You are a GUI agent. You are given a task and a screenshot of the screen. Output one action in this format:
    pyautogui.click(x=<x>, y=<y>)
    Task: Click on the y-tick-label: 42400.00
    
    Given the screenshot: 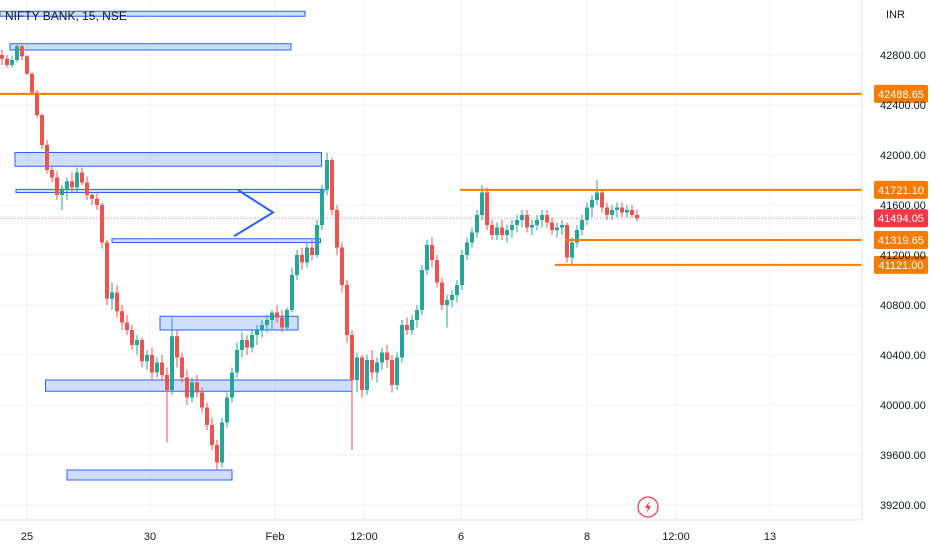 What is the action you would take?
    pyautogui.click(x=903, y=106)
    